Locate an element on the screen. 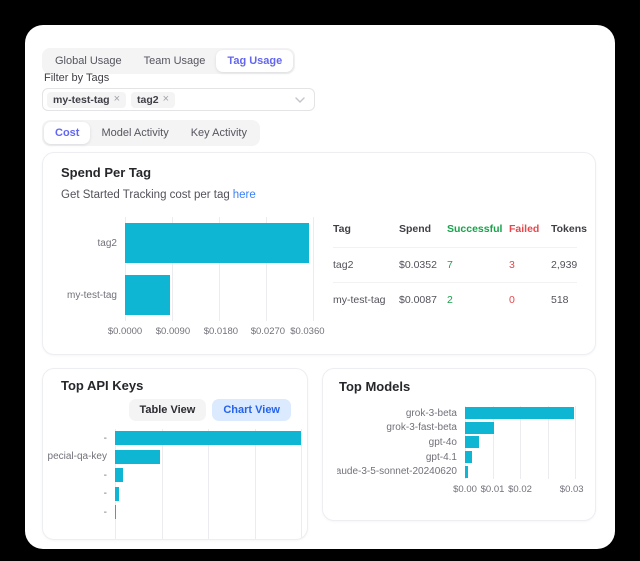 The width and height of the screenshot is (640, 561). usage-tabs: Global Usage Team Usage Tag Usage is located at coordinates (169, 61).